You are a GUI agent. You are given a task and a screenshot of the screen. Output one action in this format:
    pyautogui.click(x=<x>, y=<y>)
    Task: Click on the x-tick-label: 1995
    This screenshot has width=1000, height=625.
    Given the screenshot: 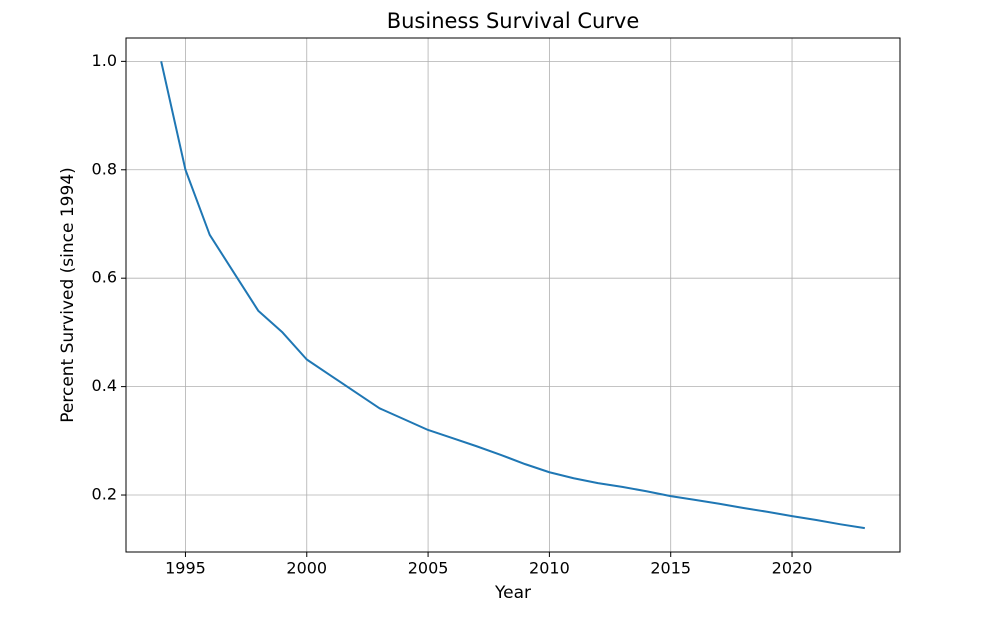 What is the action you would take?
    pyautogui.click(x=185, y=568)
    